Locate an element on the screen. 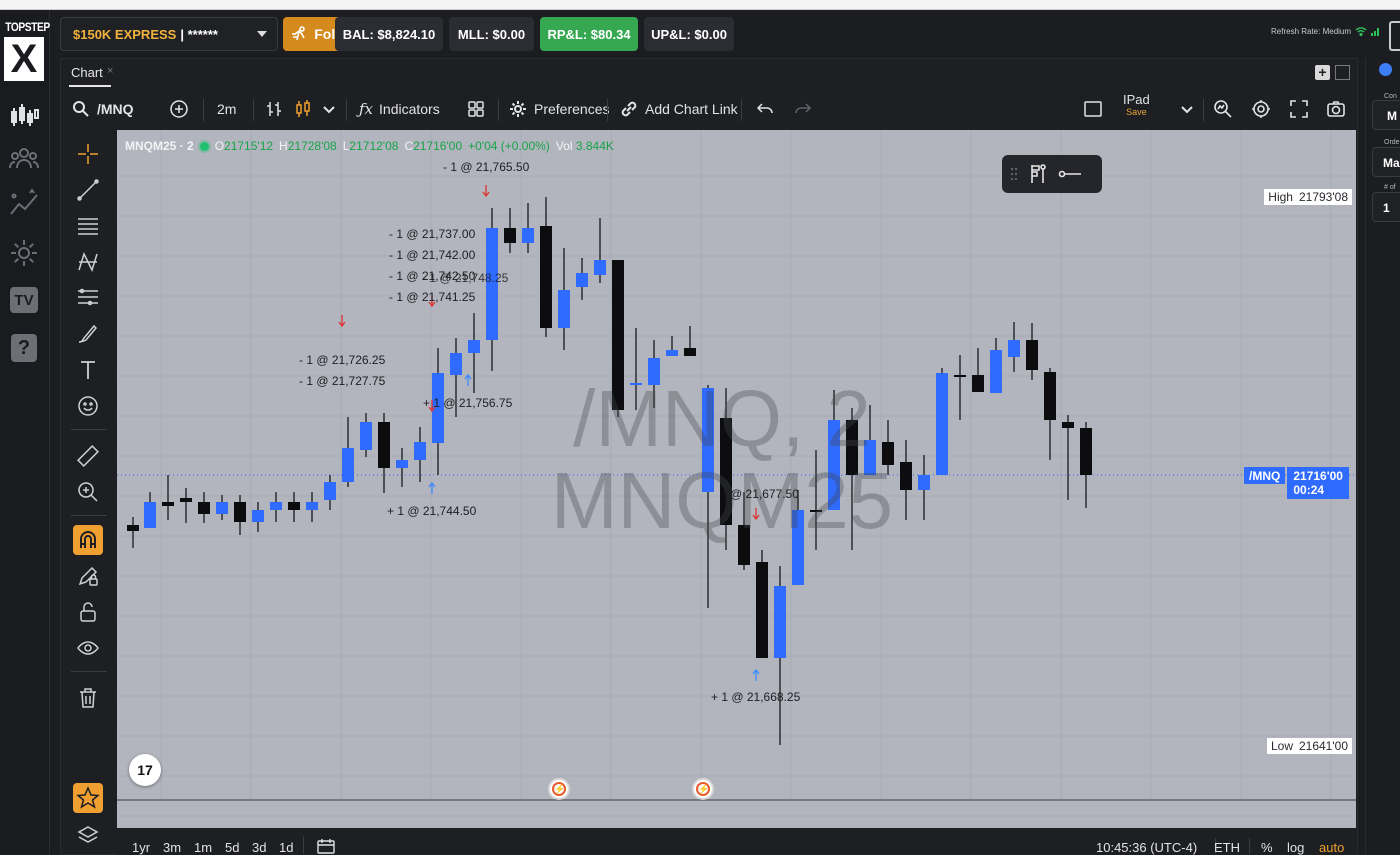 This screenshot has width=1400, height=855. ruler-tool-icon is located at coordinates (88, 456).